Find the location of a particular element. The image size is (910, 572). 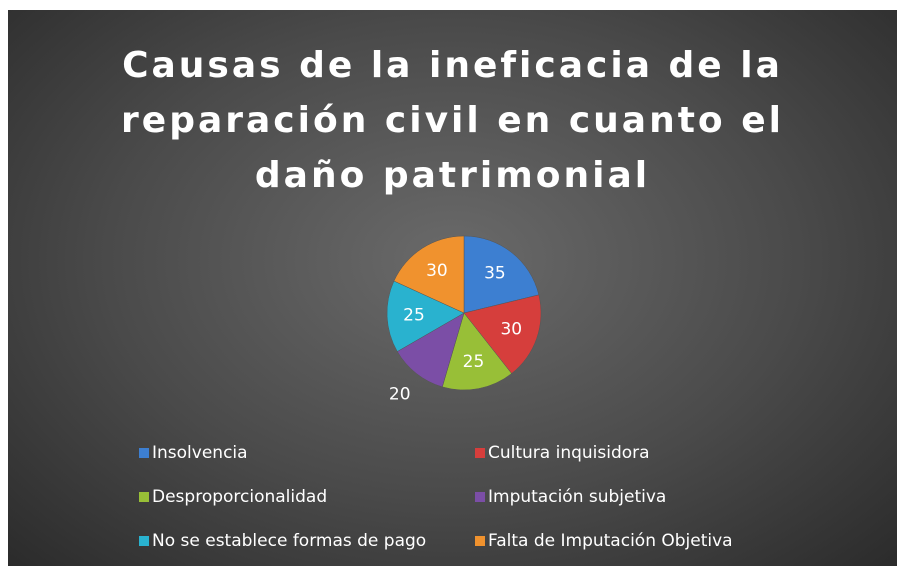

legend-label: Insolvencia is located at coordinates (200, 453).